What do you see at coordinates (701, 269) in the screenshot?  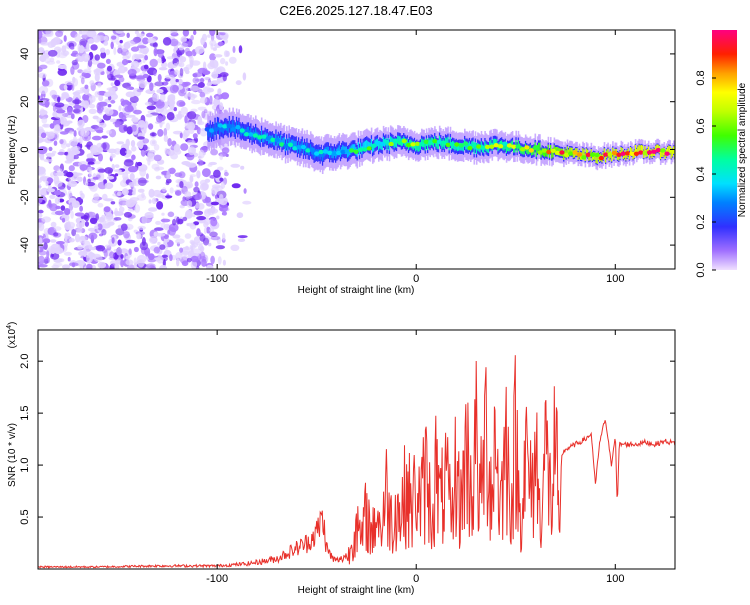 I see `colorbar-tick-label: 0.0` at bounding box center [701, 269].